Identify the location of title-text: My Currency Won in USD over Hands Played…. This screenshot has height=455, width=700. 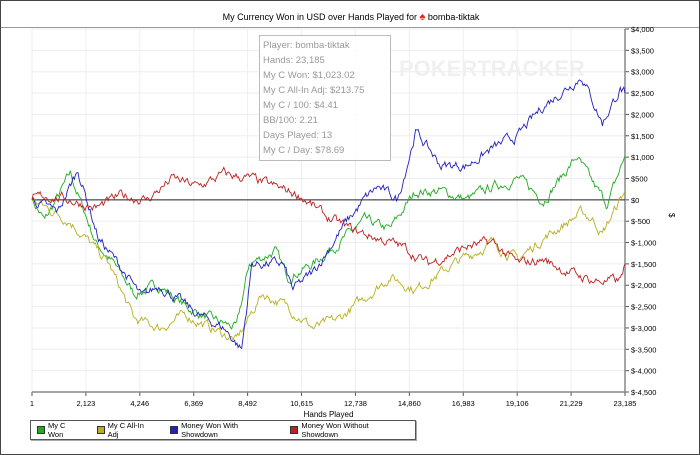
(319, 17).